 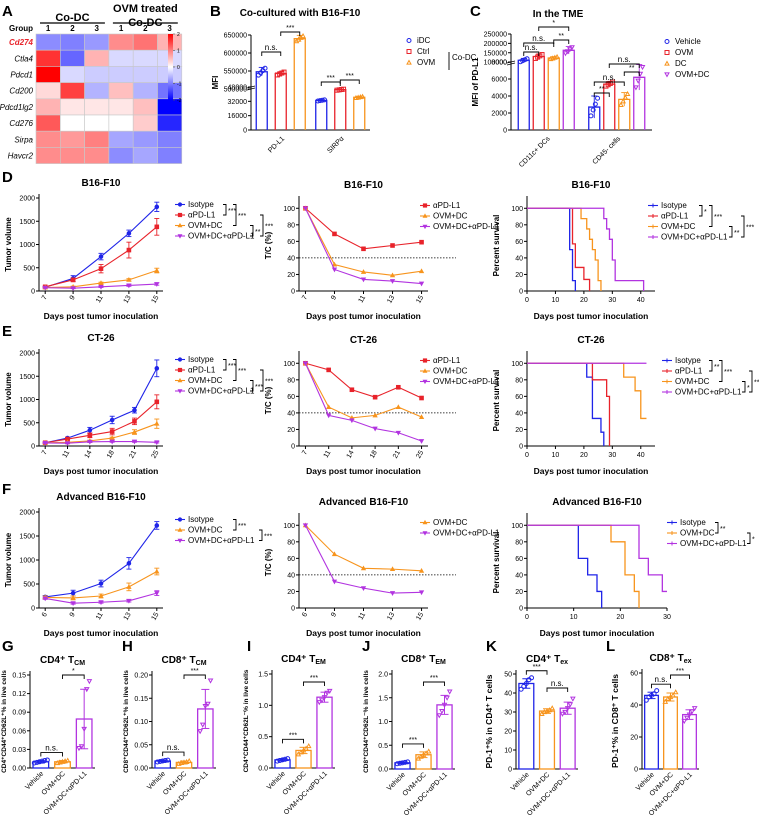 I want to click on y-tick-label: 2.0, so click(x=383, y=675).